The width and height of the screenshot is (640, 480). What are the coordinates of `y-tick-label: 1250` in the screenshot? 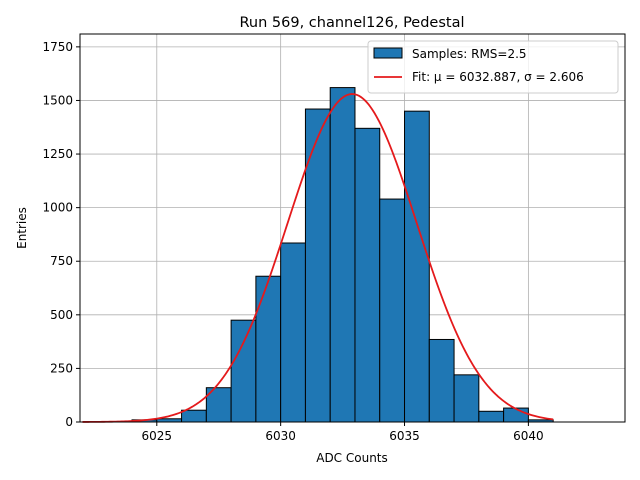 It's located at (57, 154).